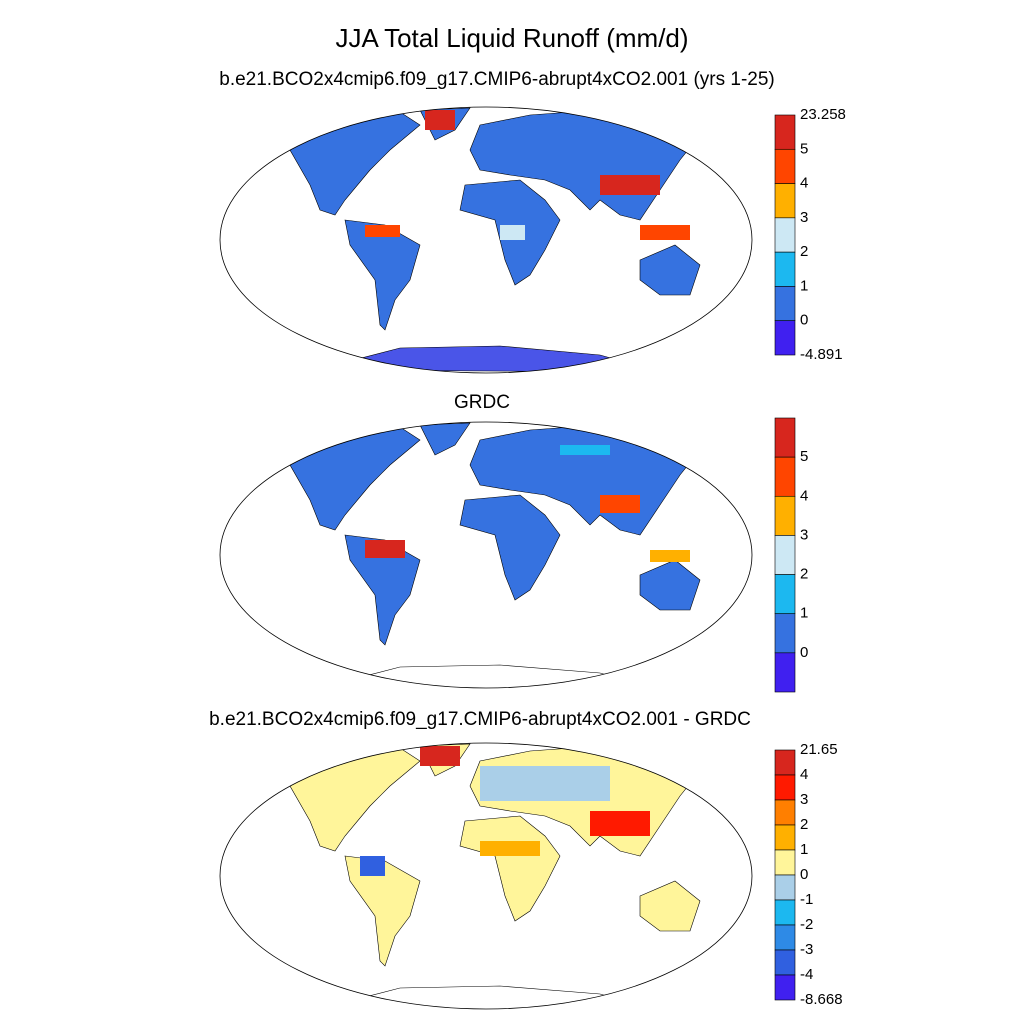  What do you see at coordinates (806, 949) in the screenshot?
I see `colorbar-label: -3` at bounding box center [806, 949].